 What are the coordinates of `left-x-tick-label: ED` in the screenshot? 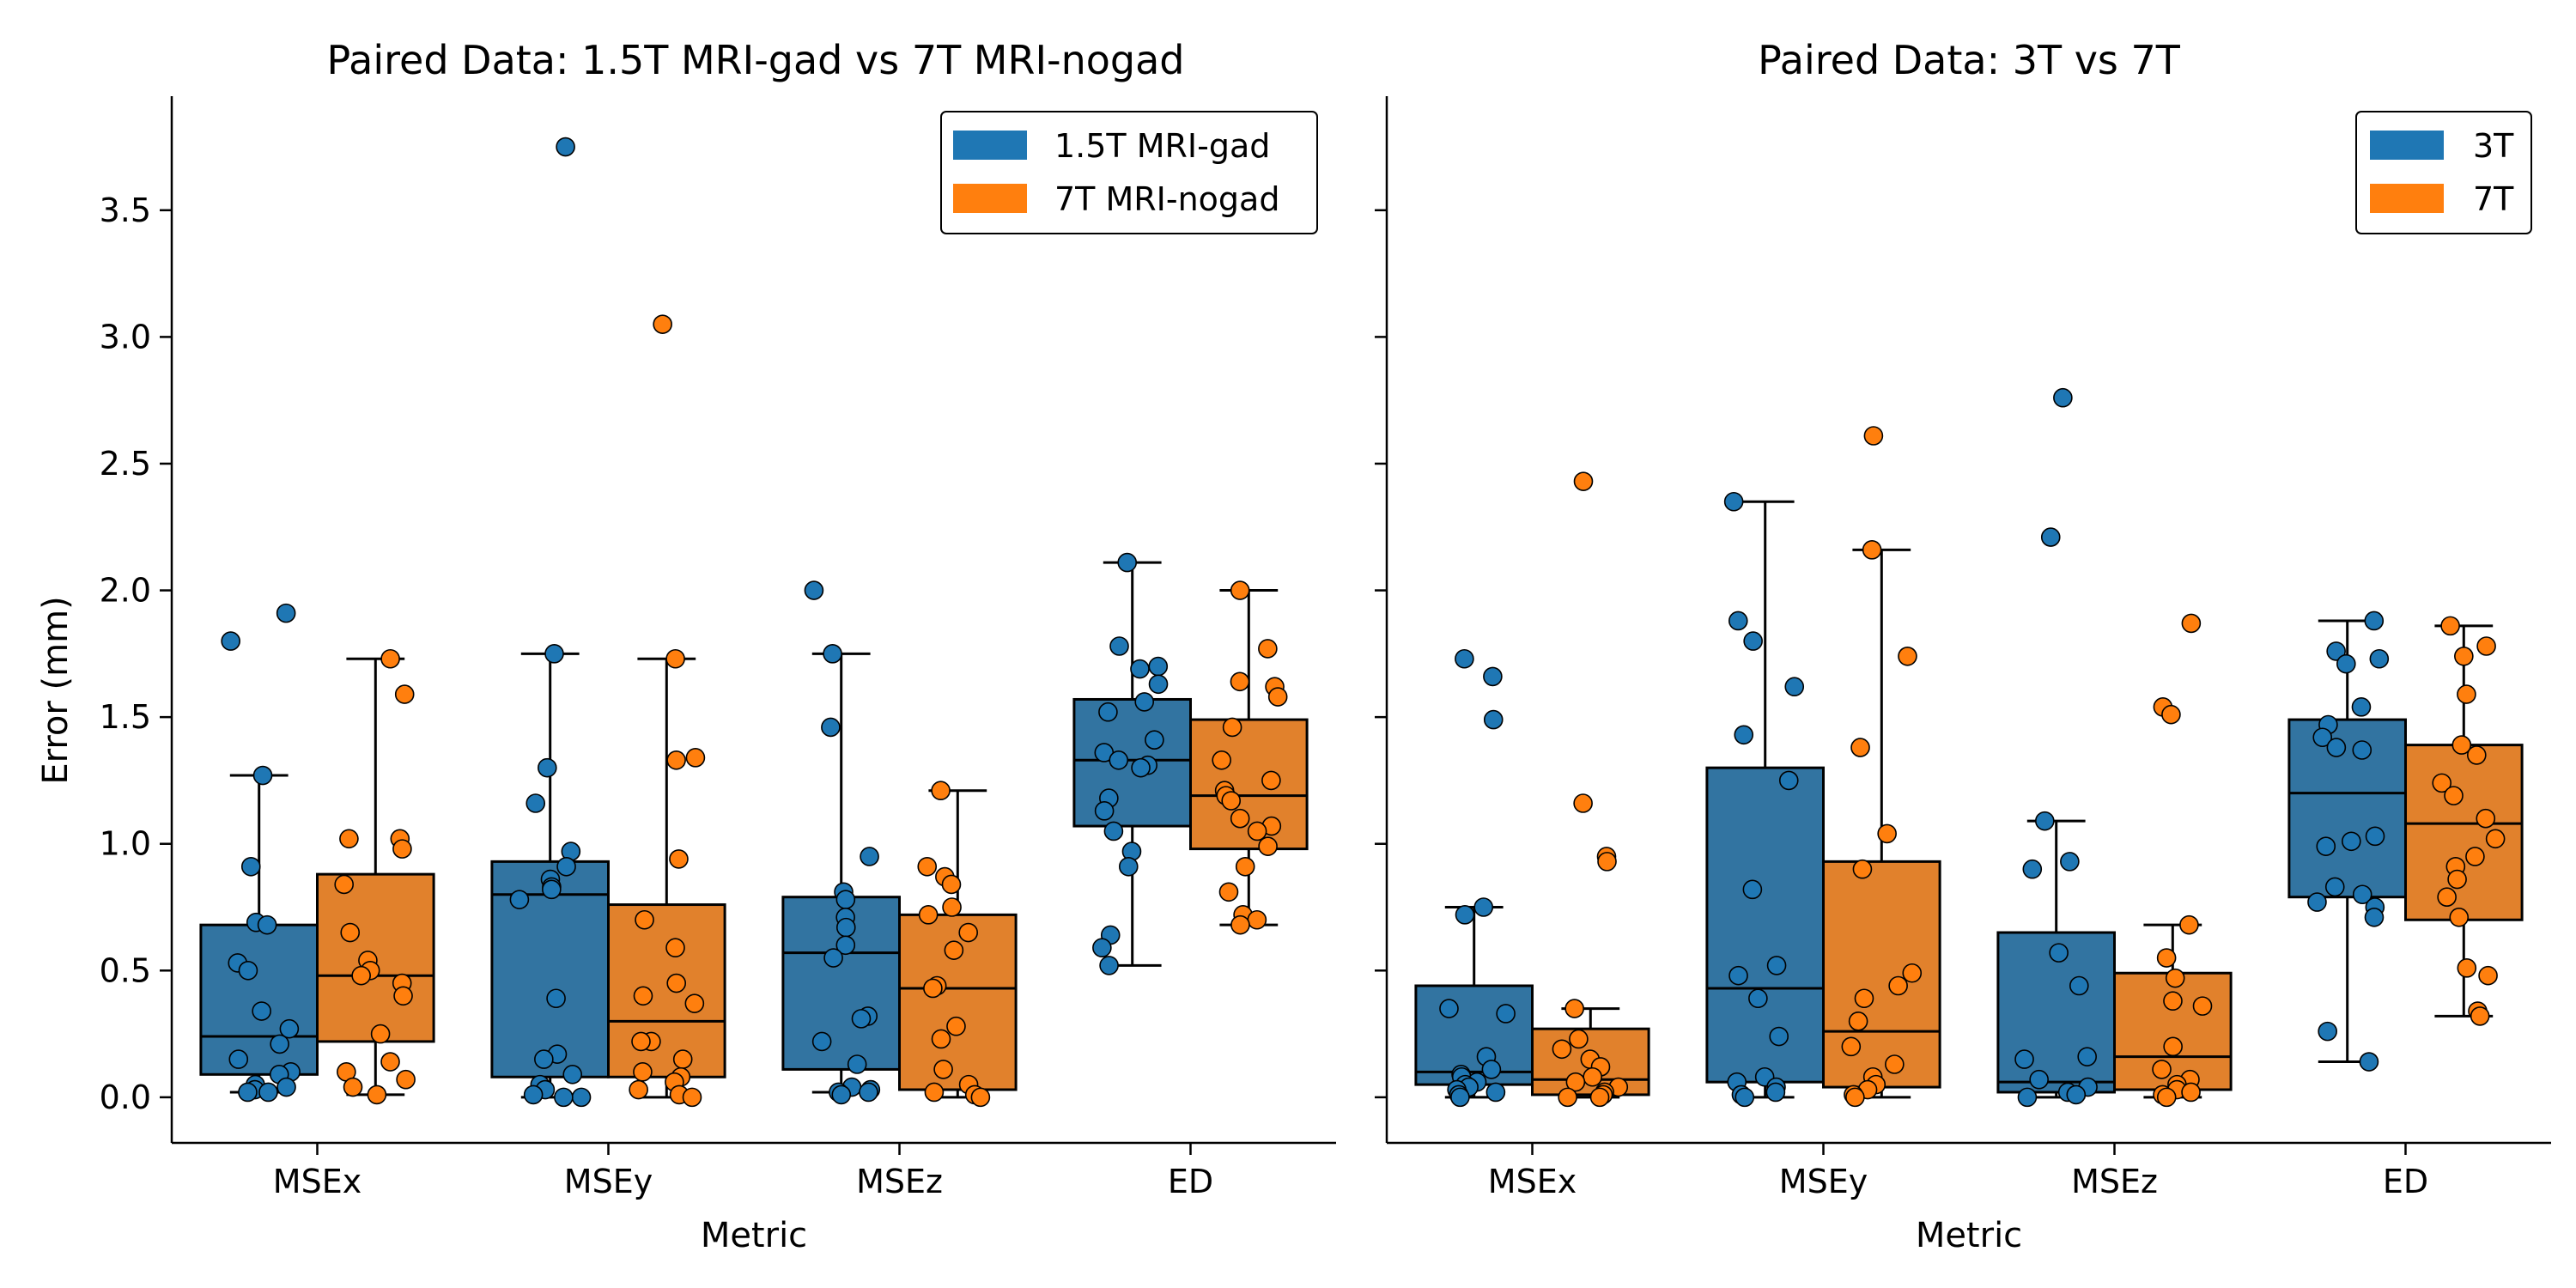 It's located at (1191, 1181).